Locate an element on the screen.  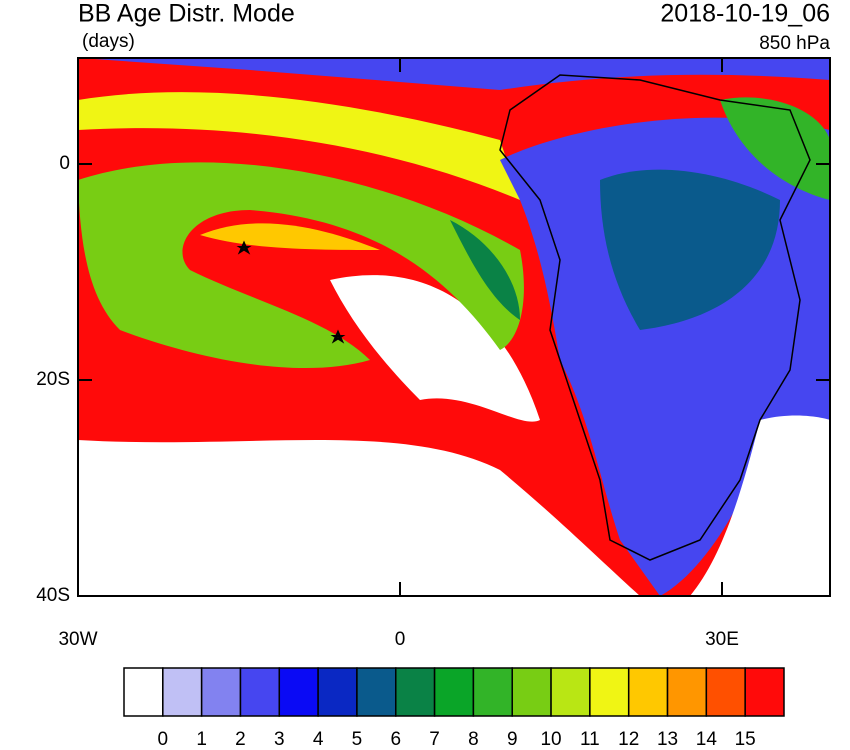
colorbar-label: 8 is located at coordinates (473, 739).